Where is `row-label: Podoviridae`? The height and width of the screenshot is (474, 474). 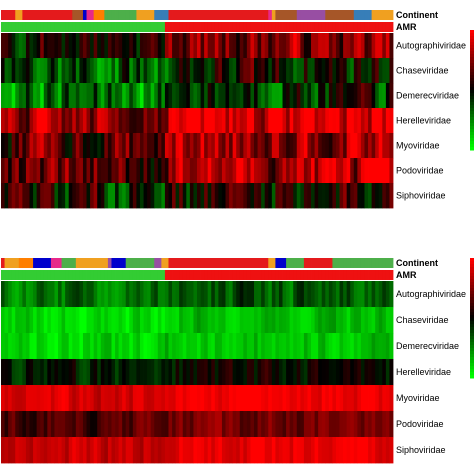
row-label: Podoviridae is located at coordinates (420, 171).